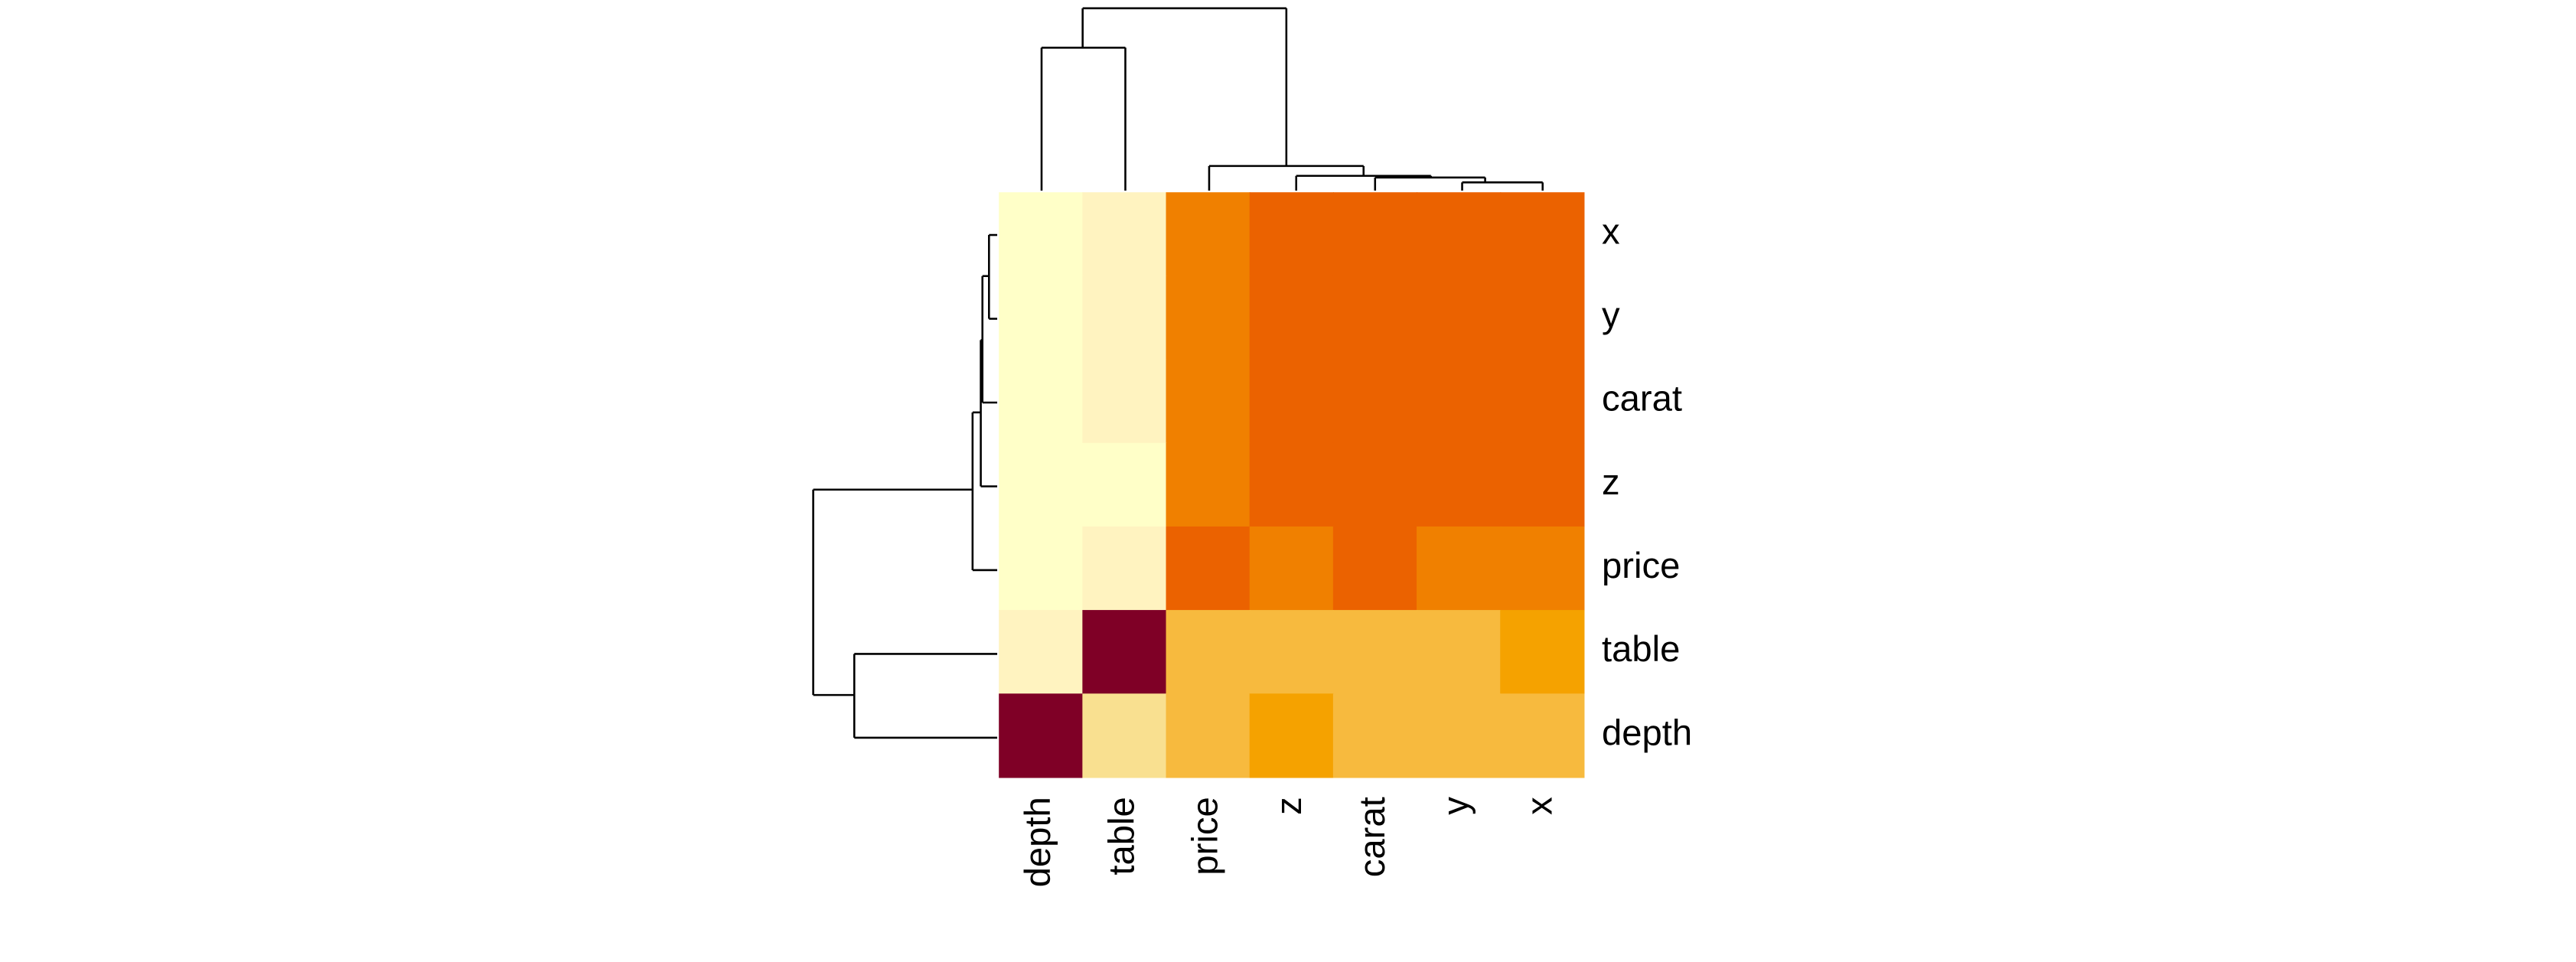 This screenshot has width=2576, height=962. Describe the element at coordinates (1539, 806) in the screenshot. I see `column-label: x` at that location.